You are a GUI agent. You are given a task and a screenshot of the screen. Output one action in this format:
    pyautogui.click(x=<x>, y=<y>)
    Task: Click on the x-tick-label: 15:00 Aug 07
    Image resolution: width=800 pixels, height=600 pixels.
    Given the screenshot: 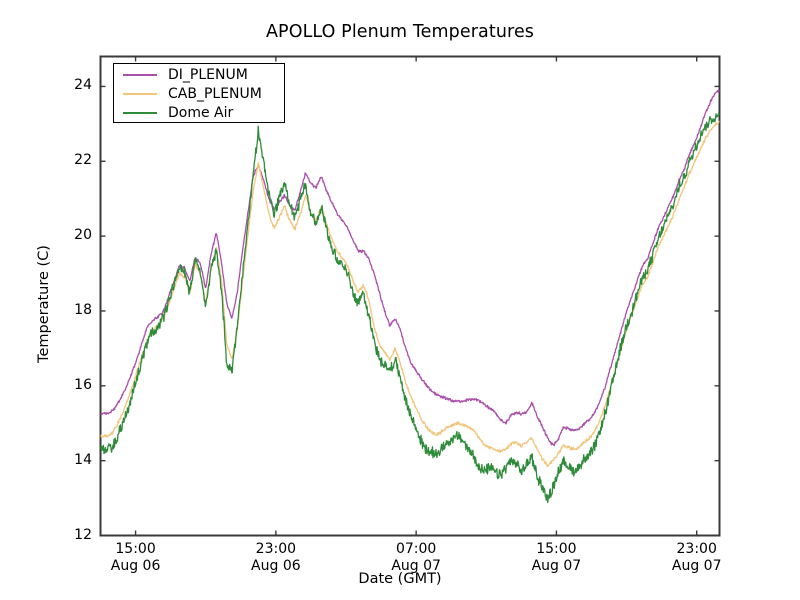 What is the action you would take?
    pyautogui.click(x=556, y=558)
    